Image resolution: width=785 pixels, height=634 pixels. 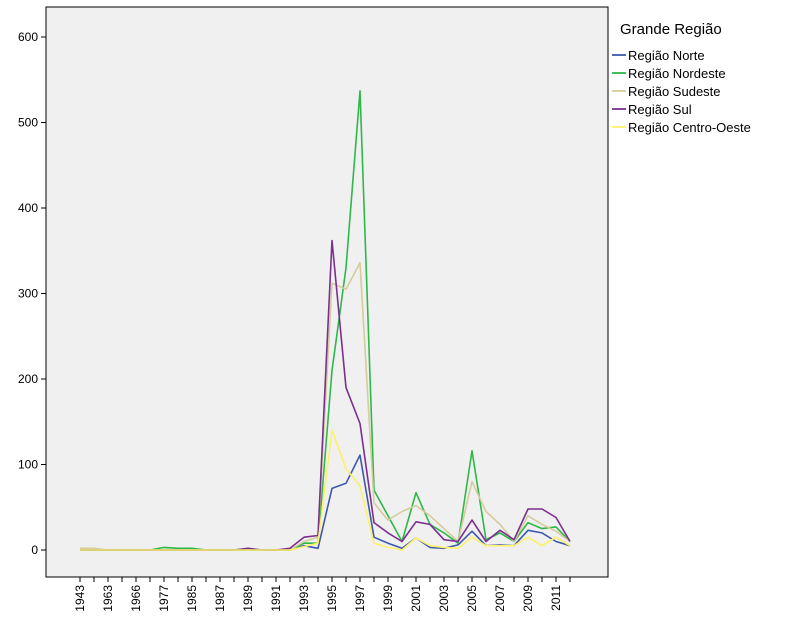 What do you see at coordinates (248, 598) in the screenshot?
I see `x-tick-label: 1989` at bounding box center [248, 598].